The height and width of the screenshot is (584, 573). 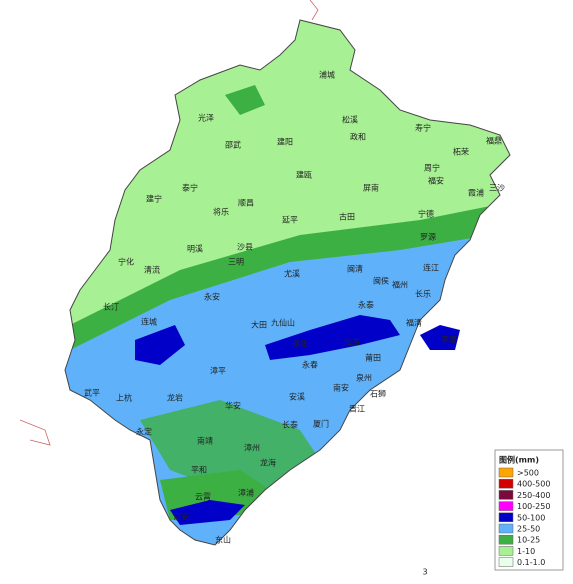 What do you see at coordinates (92, 393) in the screenshot?
I see `place-label: 武平` at bounding box center [92, 393].